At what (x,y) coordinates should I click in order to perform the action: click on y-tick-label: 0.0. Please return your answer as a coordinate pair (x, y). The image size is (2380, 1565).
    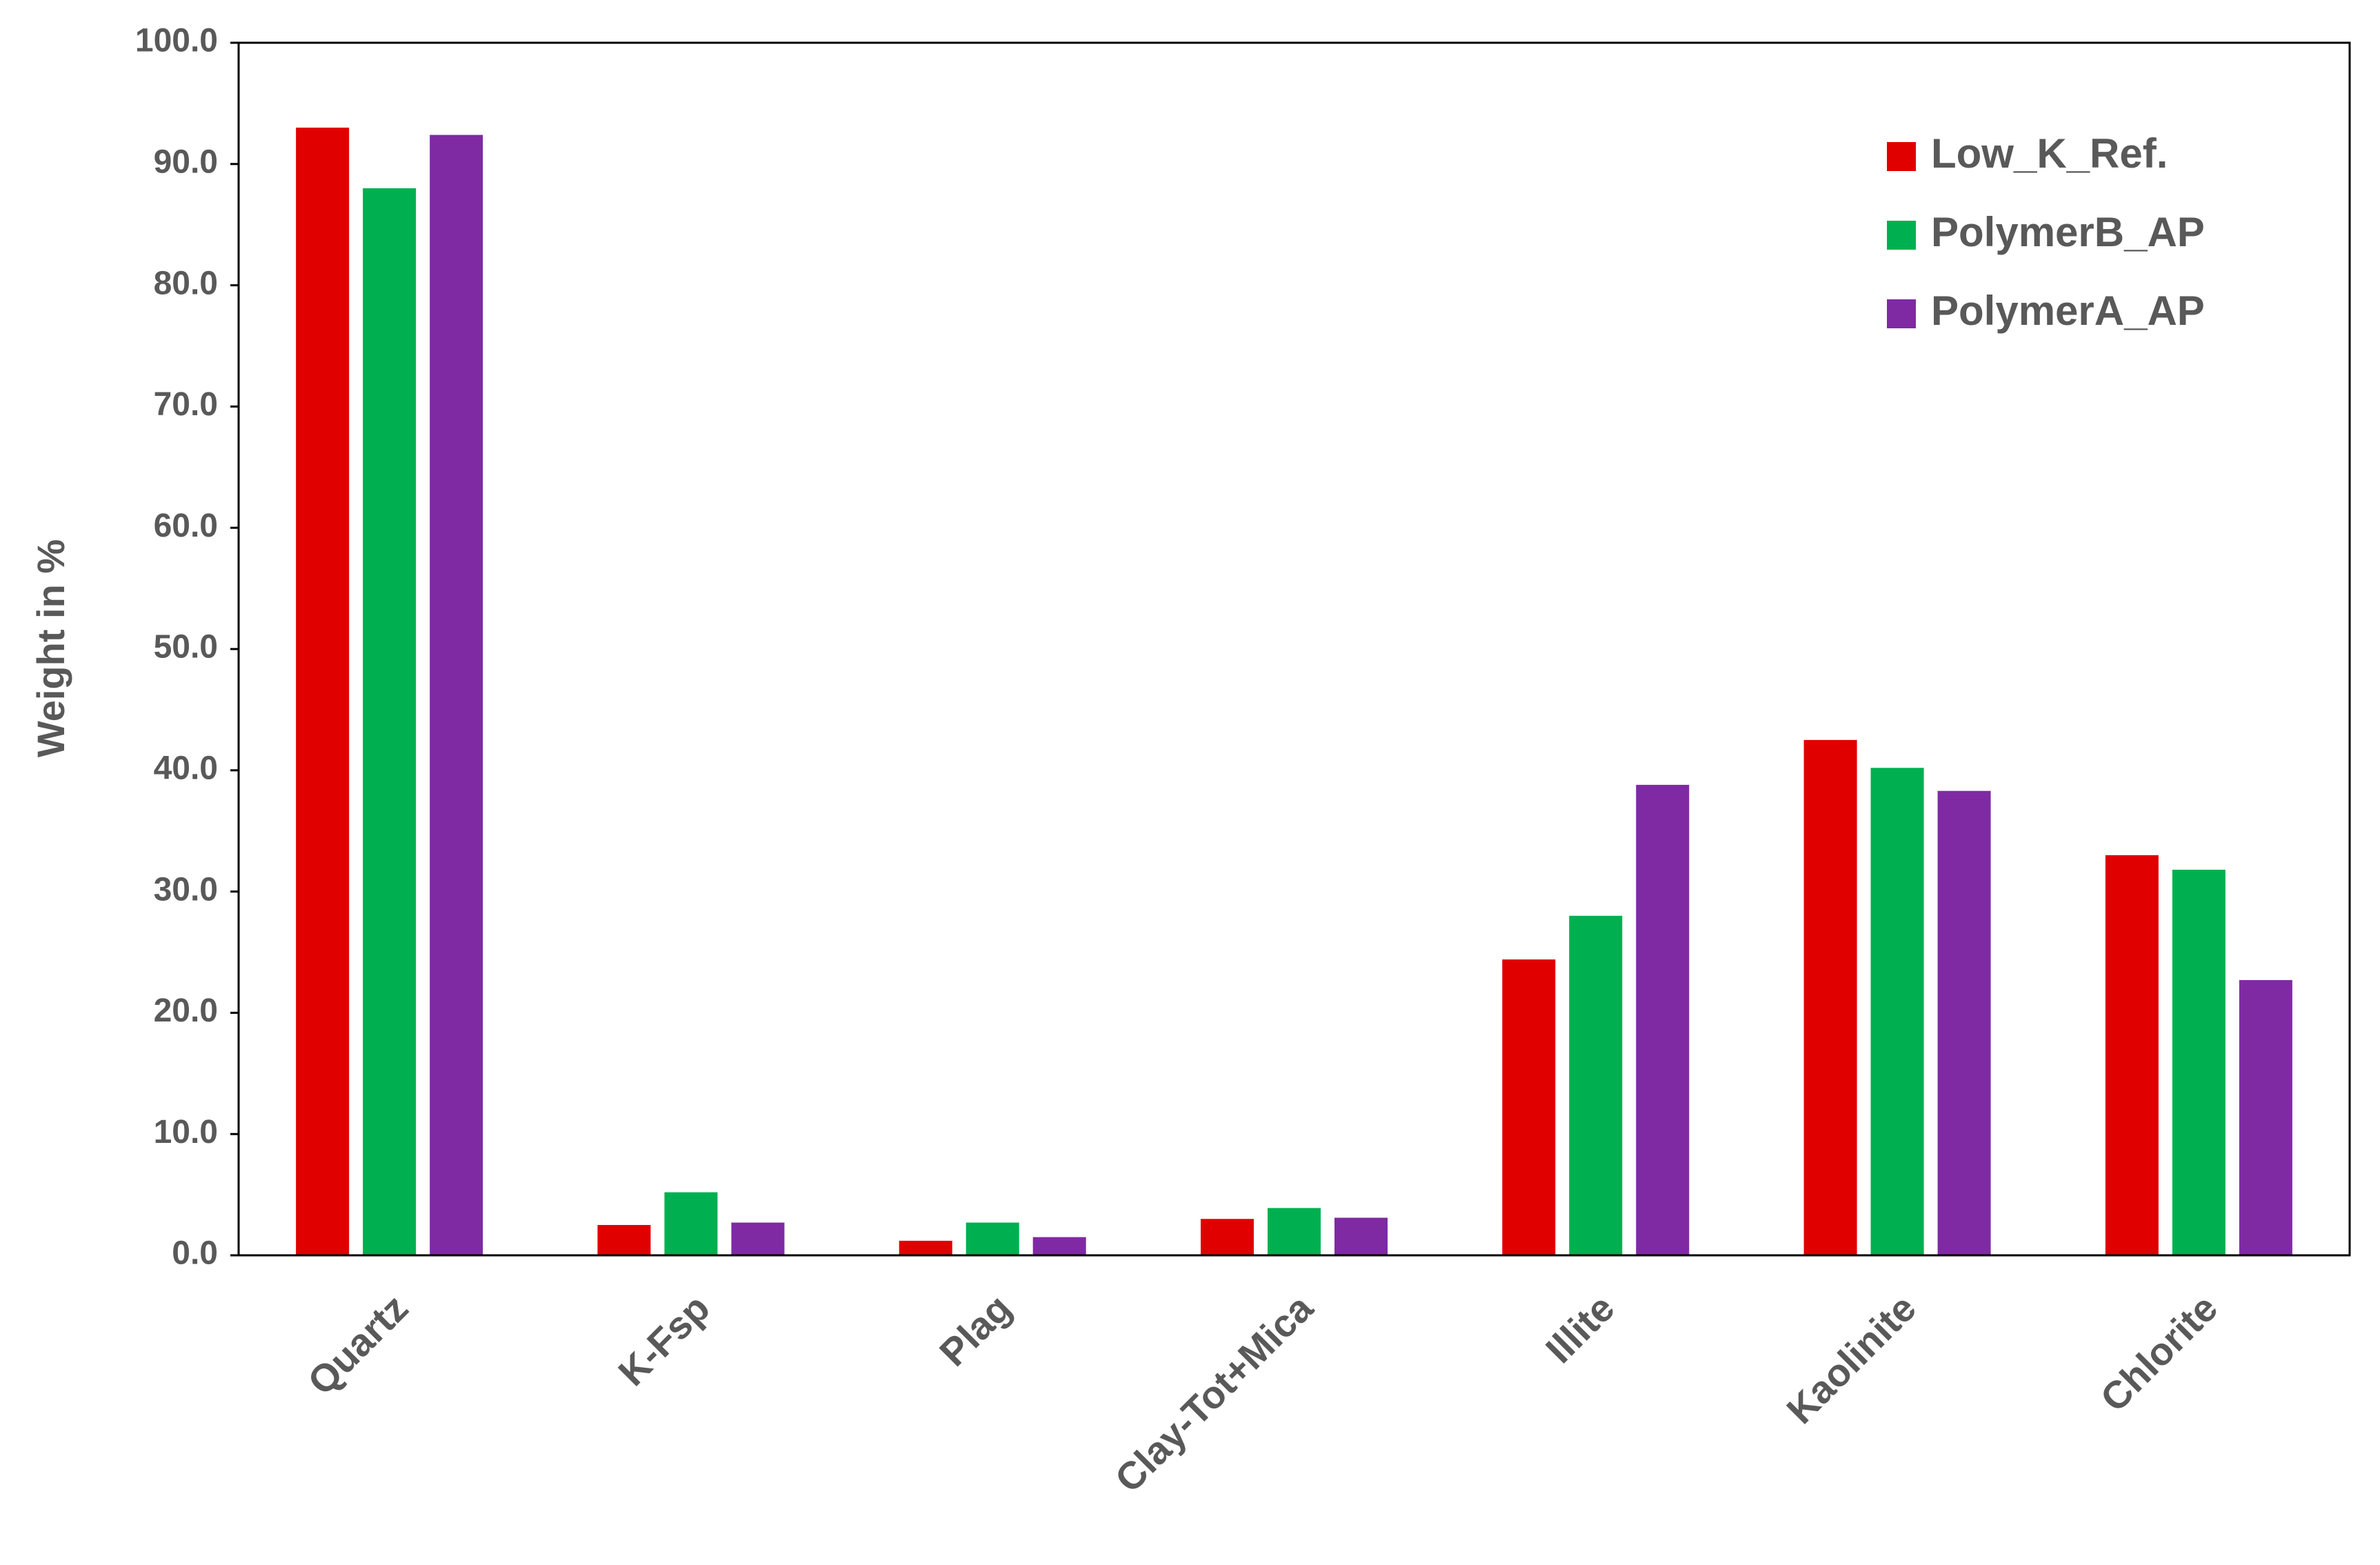
    Looking at the image, I should click on (195, 1253).